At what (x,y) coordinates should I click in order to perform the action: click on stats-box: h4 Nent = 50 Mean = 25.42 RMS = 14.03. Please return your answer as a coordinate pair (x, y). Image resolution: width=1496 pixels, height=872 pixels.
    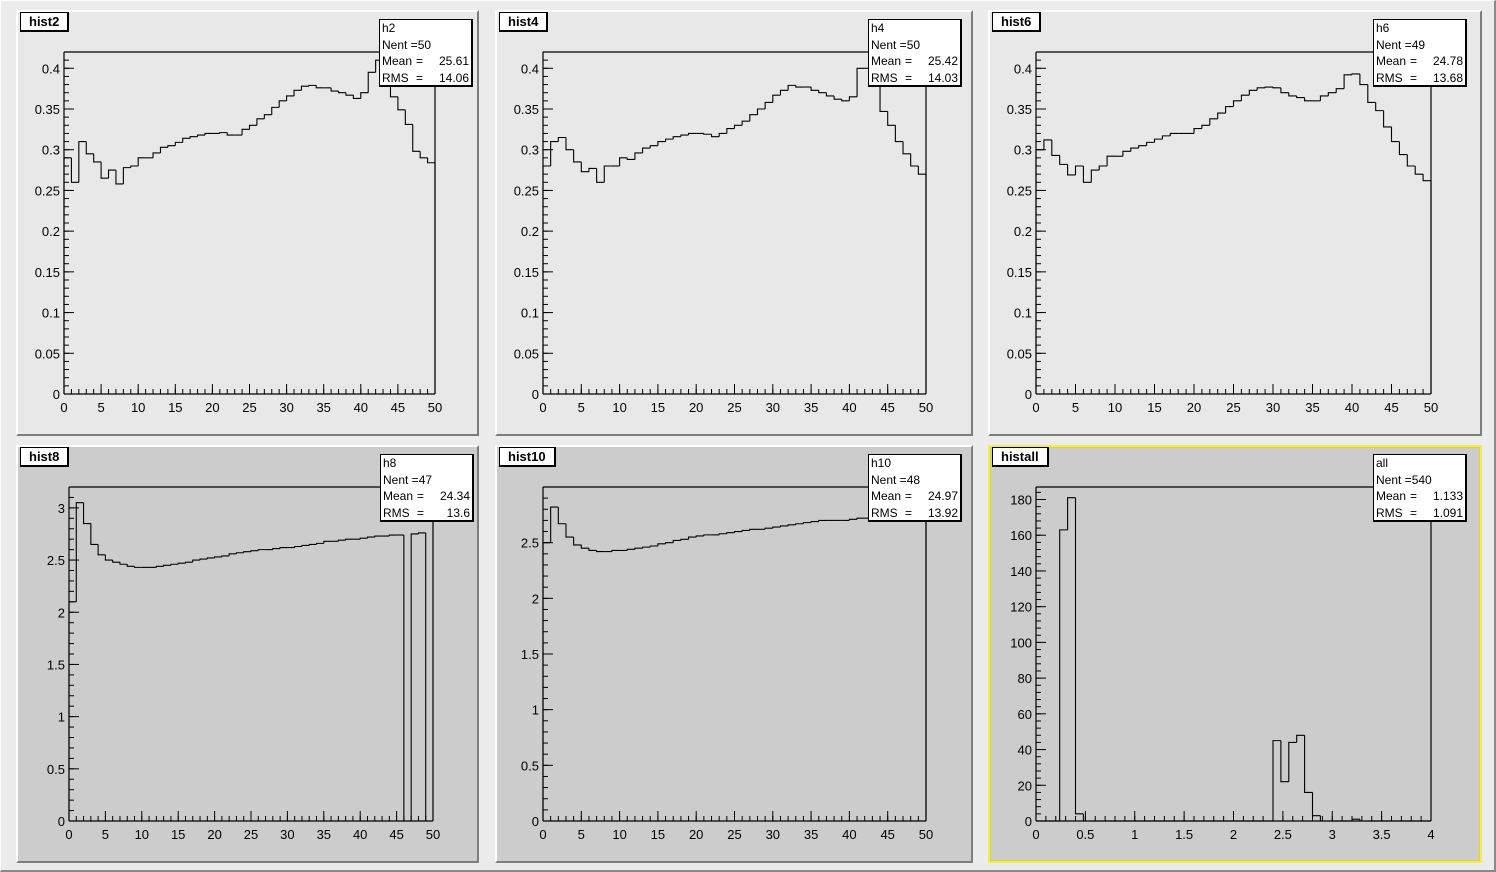
    Looking at the image, I should click on (915, 53).